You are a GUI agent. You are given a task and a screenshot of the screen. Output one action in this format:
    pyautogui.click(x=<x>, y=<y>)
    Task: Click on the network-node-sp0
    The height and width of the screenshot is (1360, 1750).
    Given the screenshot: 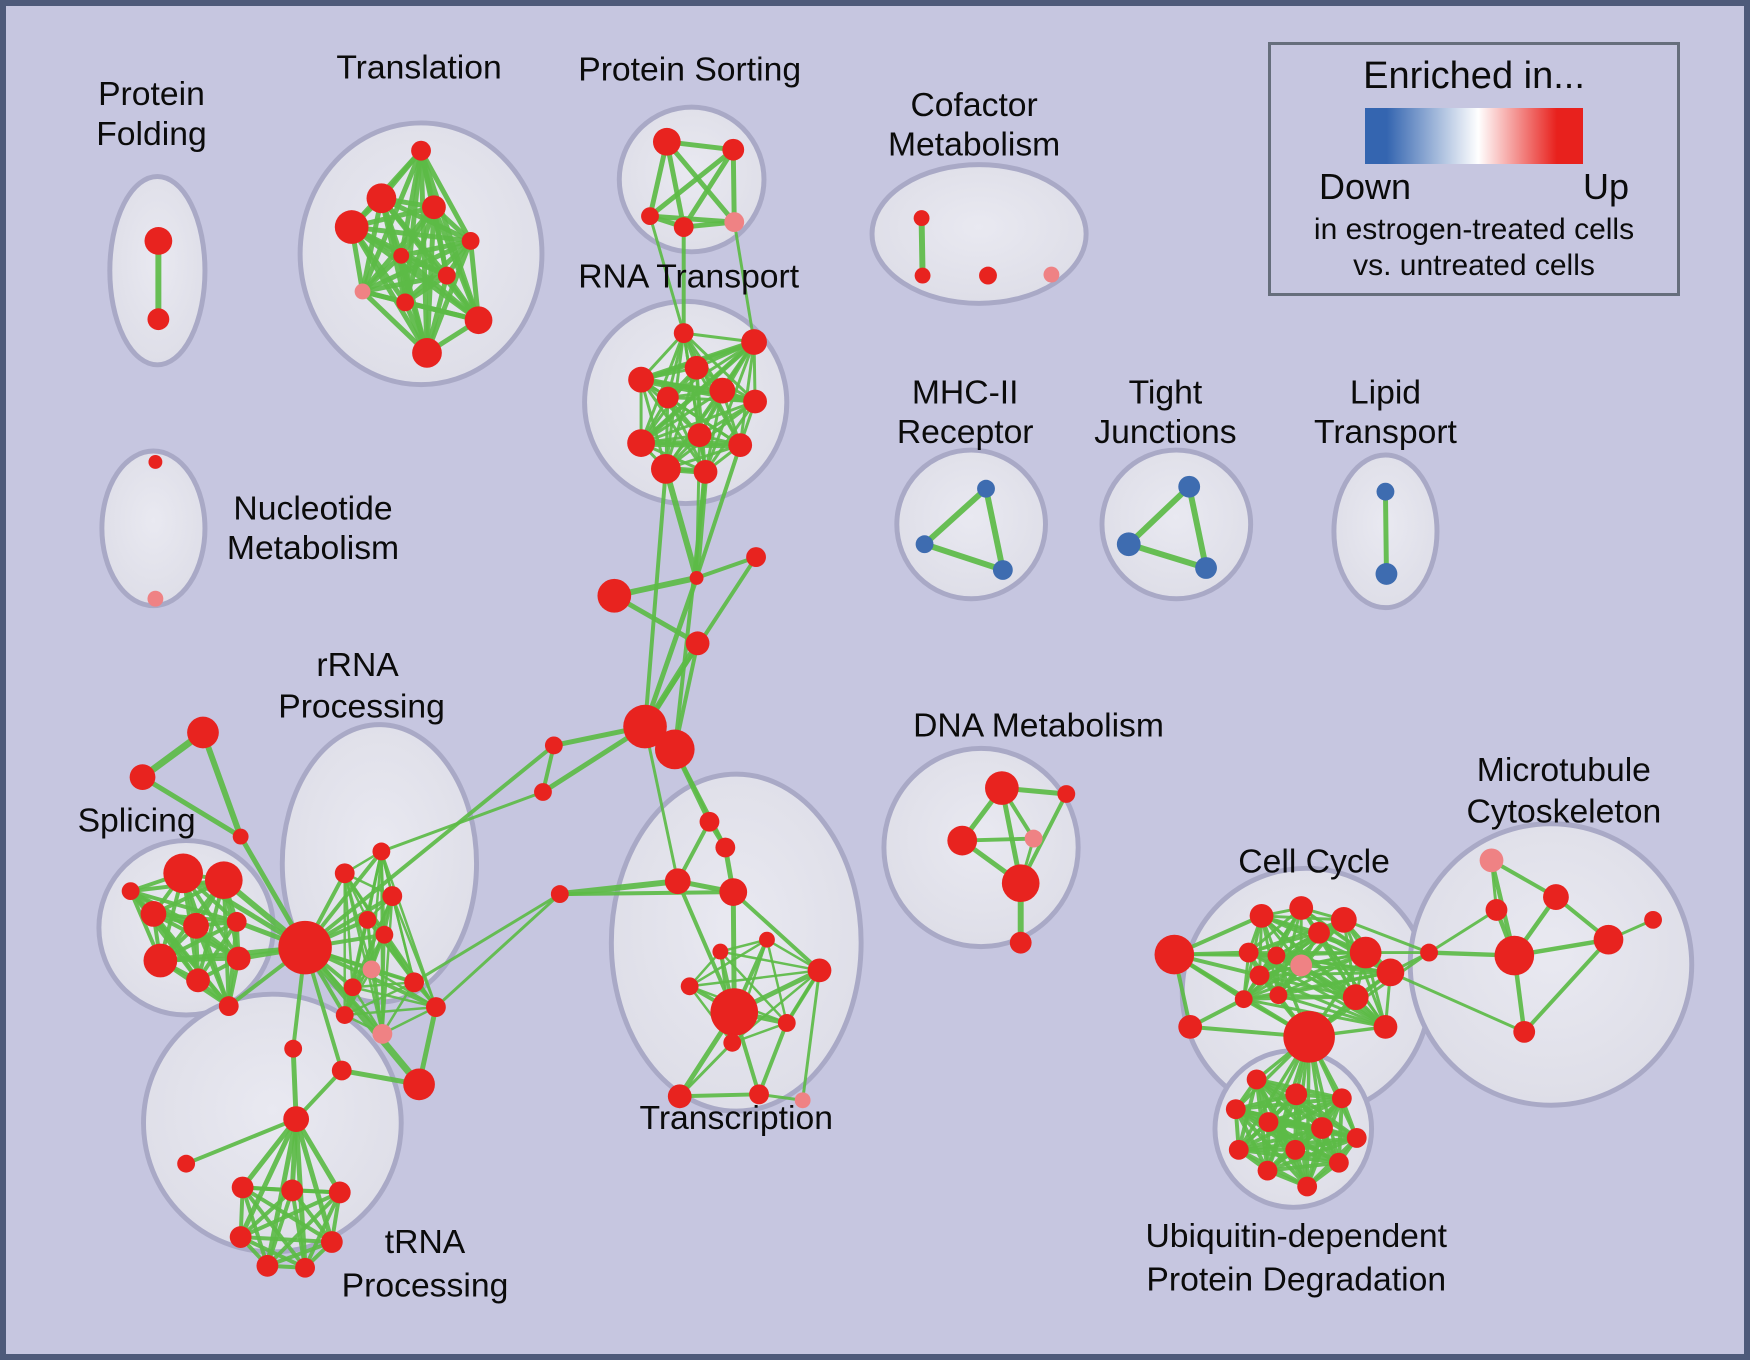 What is the action you would take?
    pyautogui.click(x=183, y=873)
    